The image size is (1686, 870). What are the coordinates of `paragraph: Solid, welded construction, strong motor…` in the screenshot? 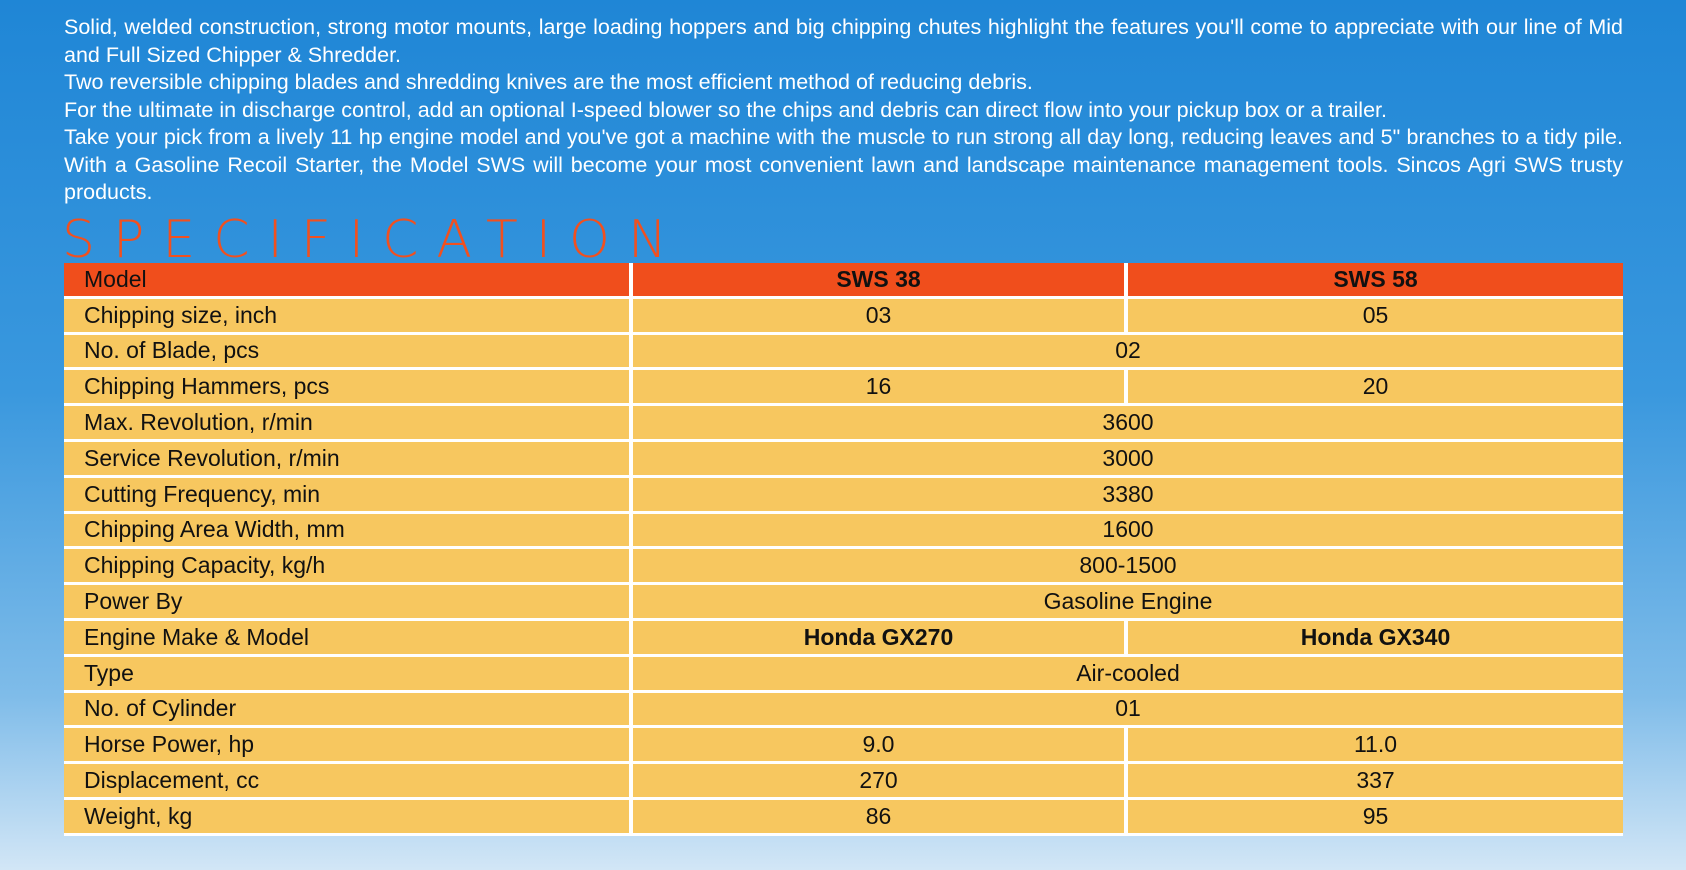 It's located at (843, 41).